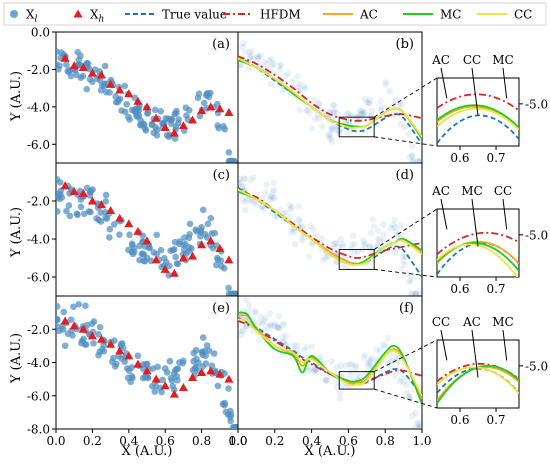 The height and width of the screenshot is (465, 550). Describe the element at coordinates (16, 96) in the screenshot. I see `y-axis-label-top: Y (A.U.)` at that location.